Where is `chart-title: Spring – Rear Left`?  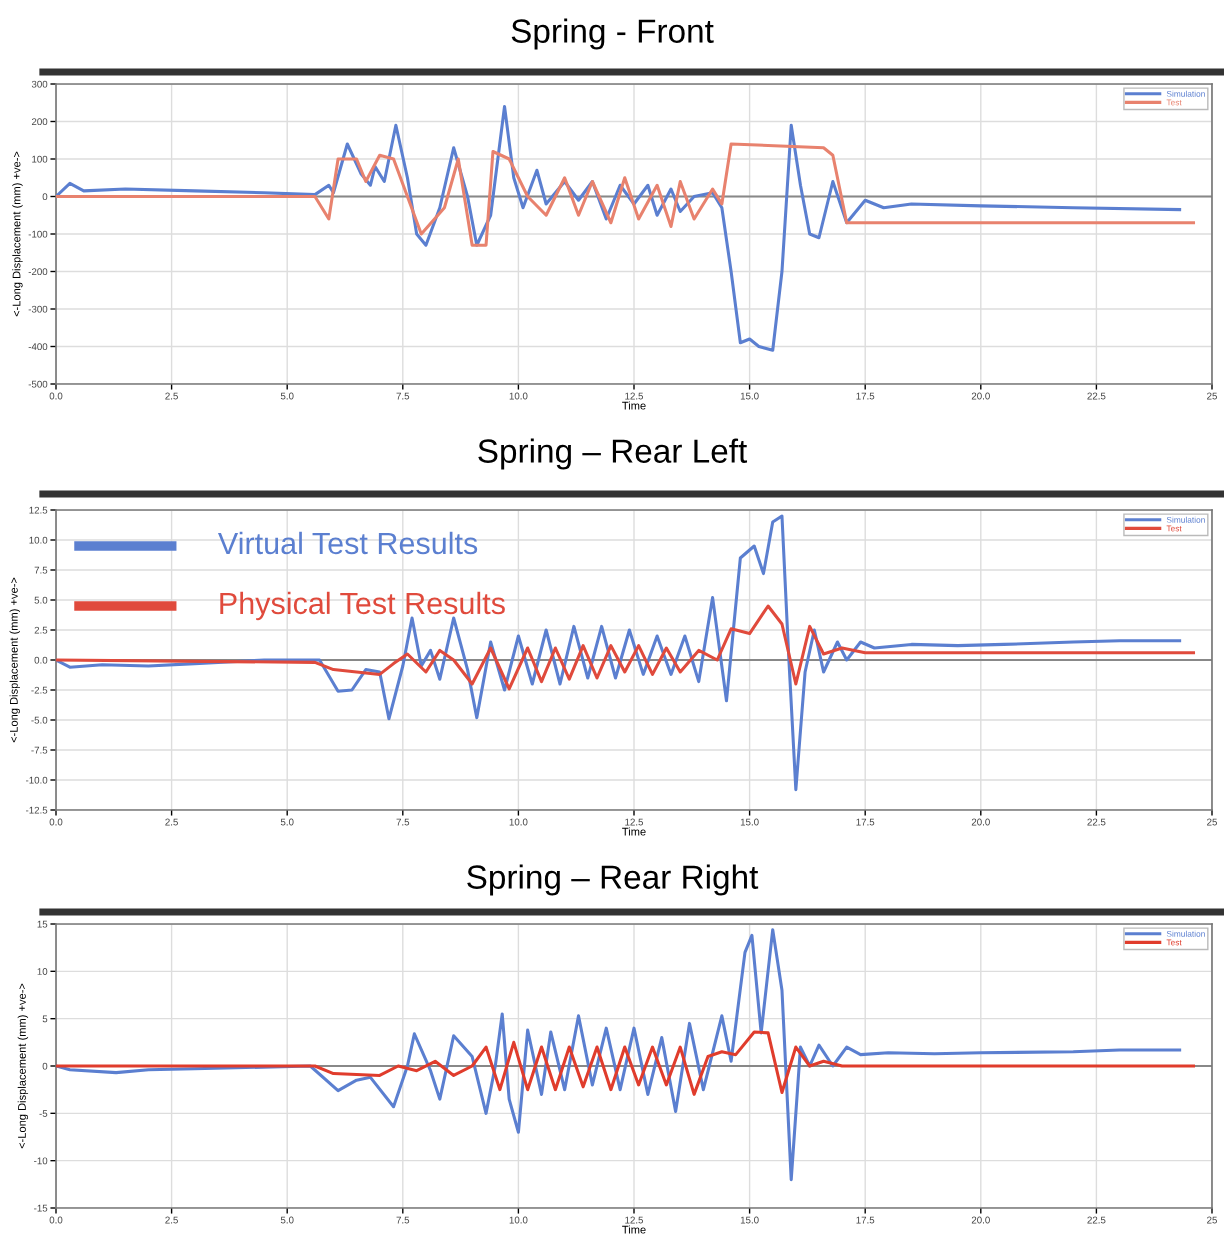
chart-title: Spring – Rear Left is located at coordinates (613, 454).